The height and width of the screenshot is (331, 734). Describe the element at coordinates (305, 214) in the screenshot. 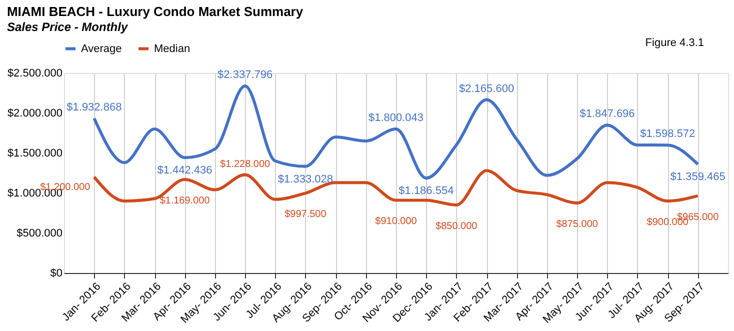

I see `data-label: $997.500` at that location.